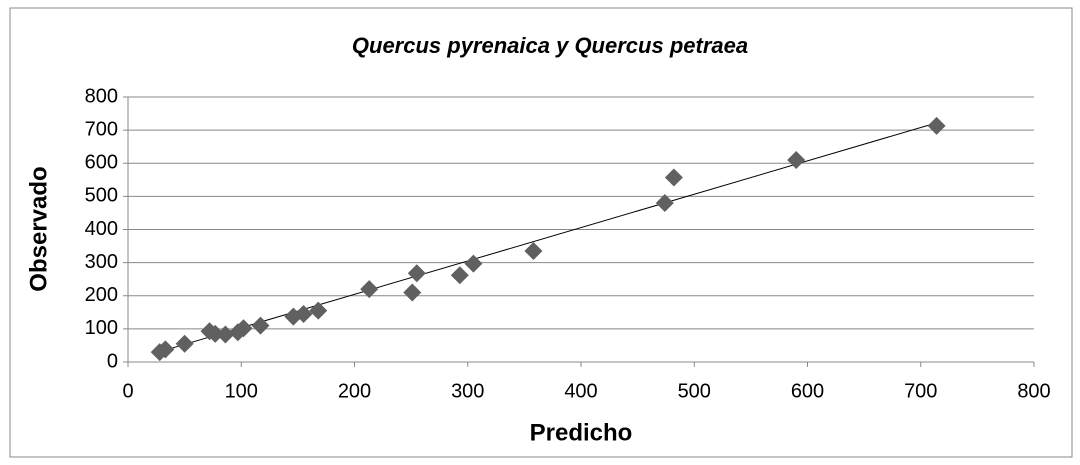 Image resolution: width=1080 pixels, height=465 pixels. I want to click on x-tick-label: 700, so click(920, 391).